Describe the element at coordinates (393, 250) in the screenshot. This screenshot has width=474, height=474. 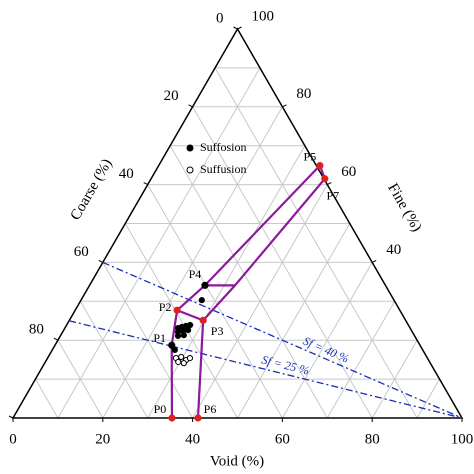
I see `right-tick-label: 40` at that location.